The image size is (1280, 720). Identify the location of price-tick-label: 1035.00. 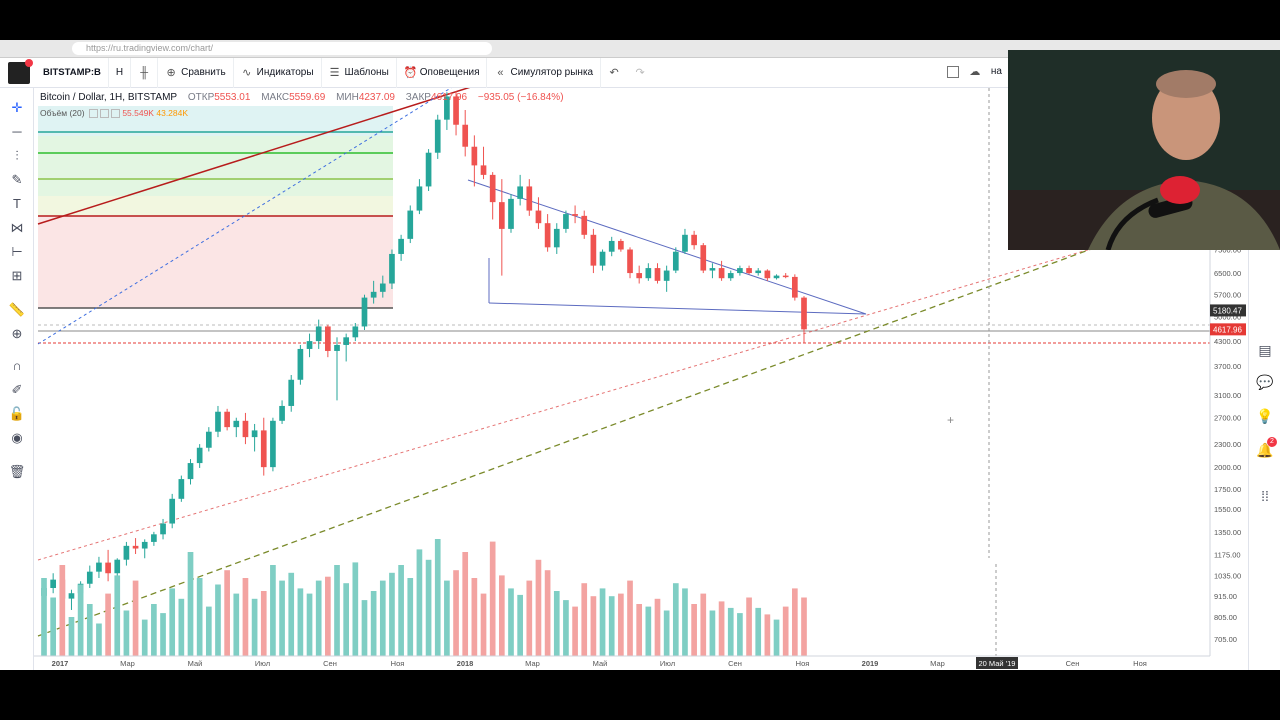
(1227, 576).